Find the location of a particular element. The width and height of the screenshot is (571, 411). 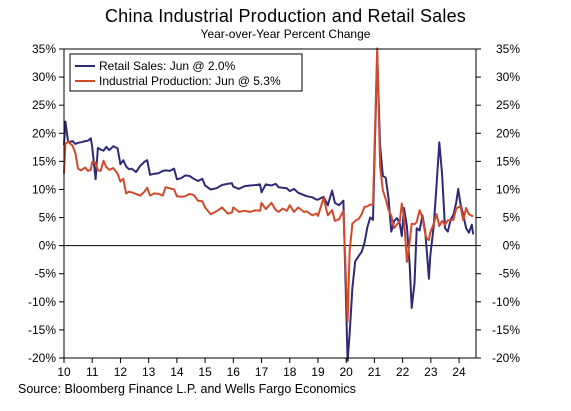

x-tick-label: 13 is located at coordinates (149, 372).